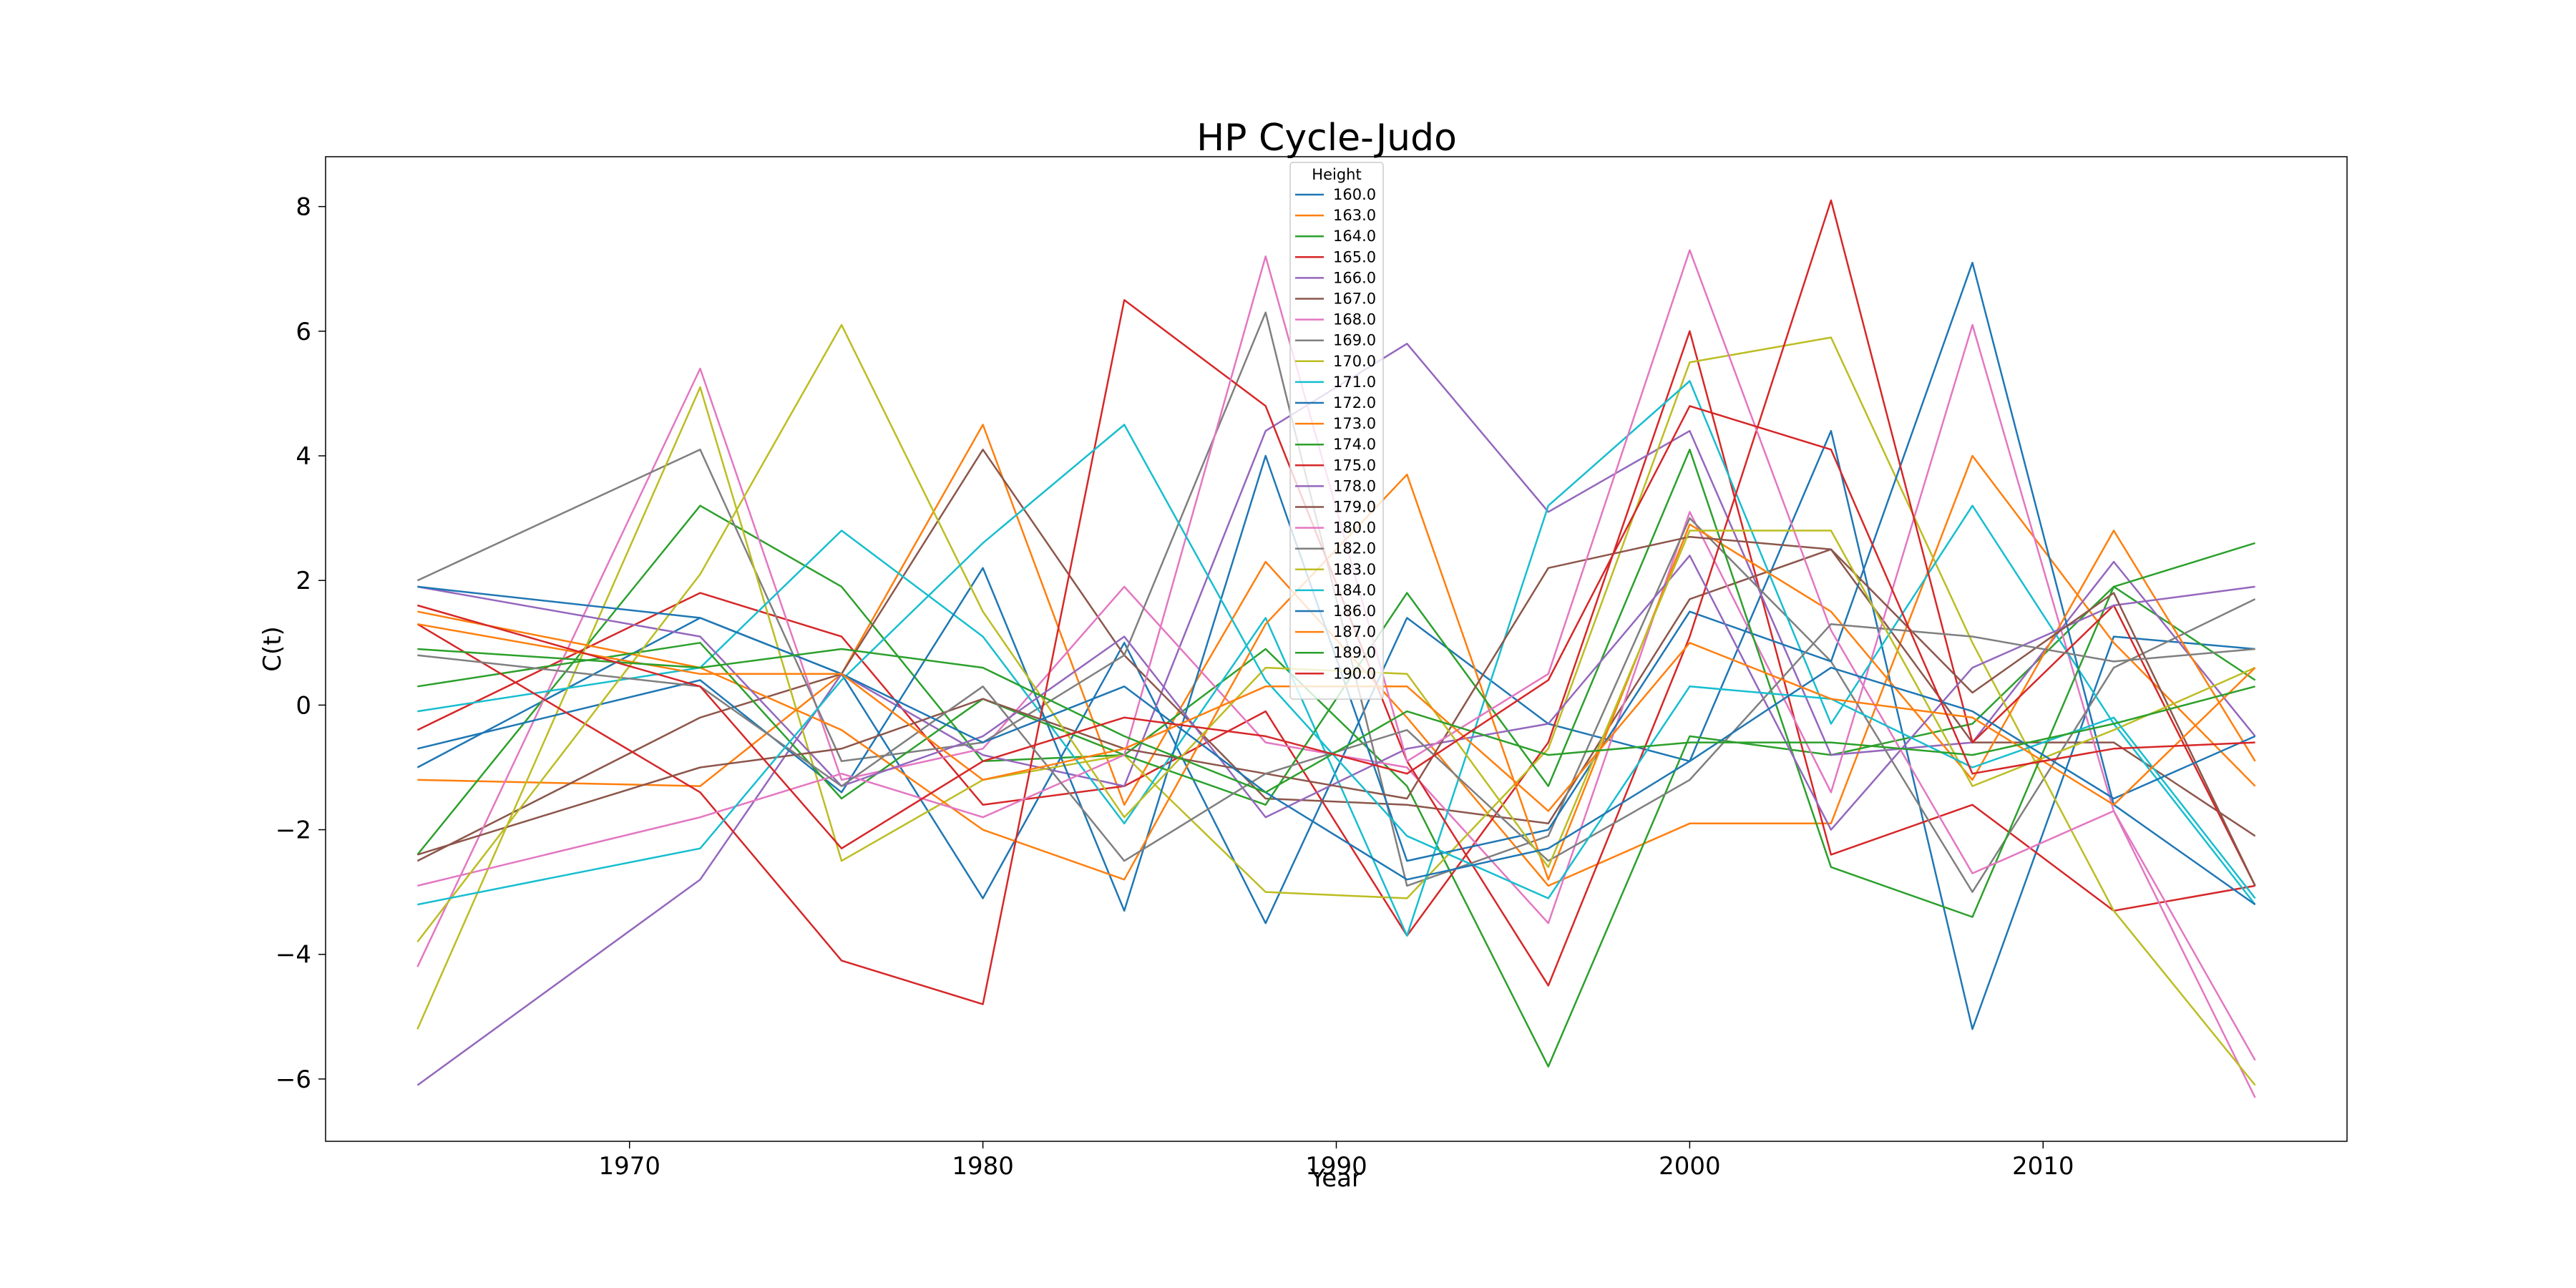  What do you see at coordinates (1354, 299) in the screenshot?
I see `legend-entry: 167.0` at bounding box center [1354, 299].